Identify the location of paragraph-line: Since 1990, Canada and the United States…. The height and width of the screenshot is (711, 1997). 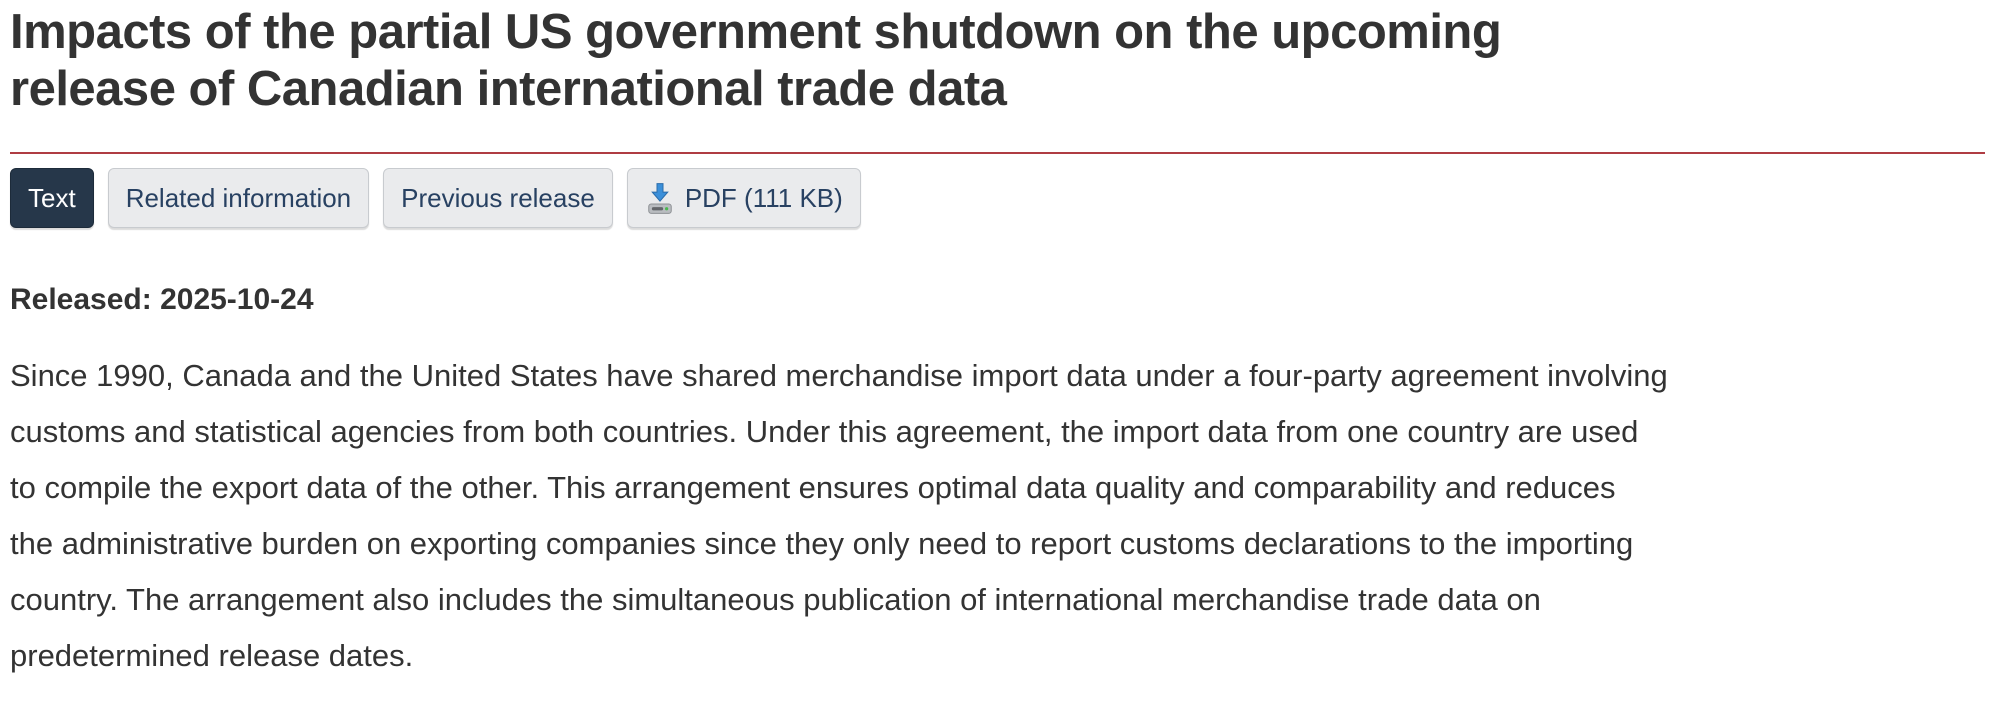
(839, 375).